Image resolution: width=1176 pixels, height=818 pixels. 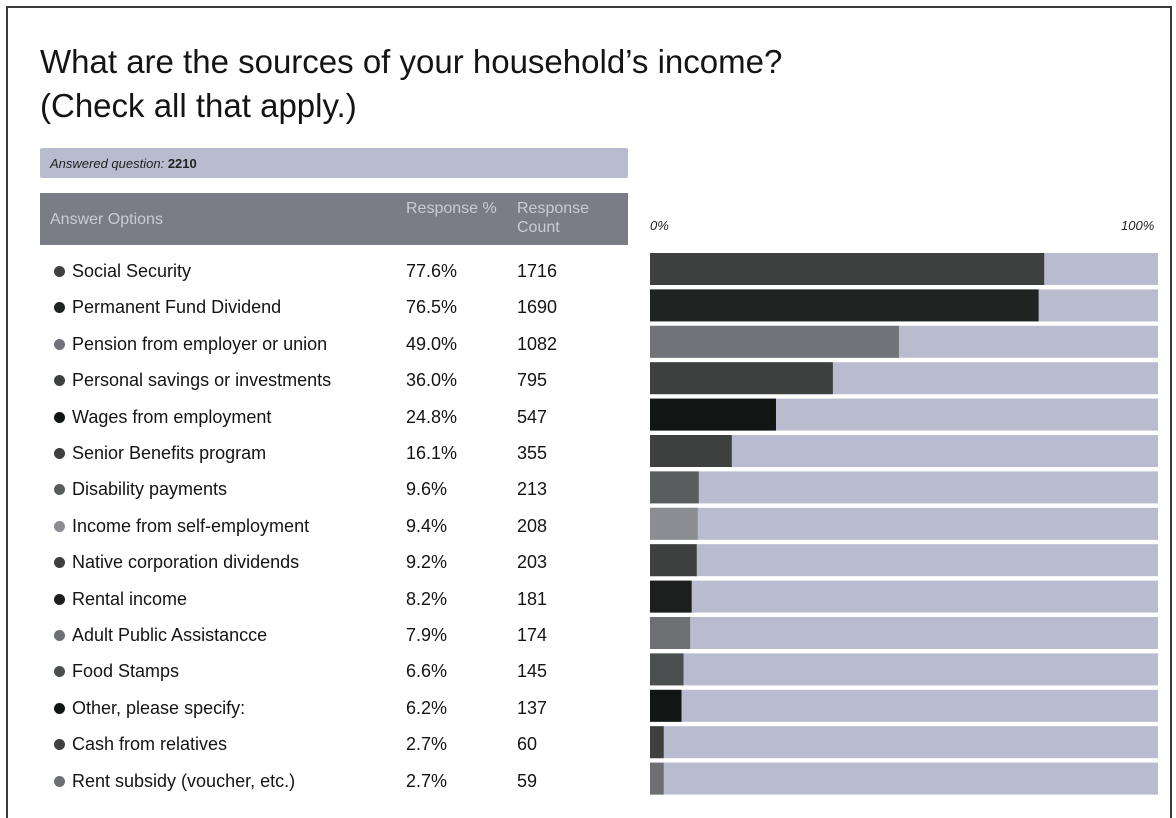 What do you see at coordinates (432, 380) in the screenshot?
I see `response-percent: 36.0%` at bounding box center [432, 380].